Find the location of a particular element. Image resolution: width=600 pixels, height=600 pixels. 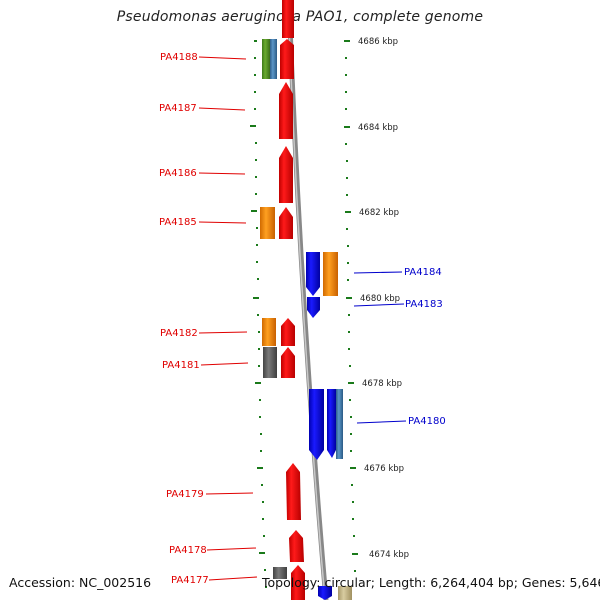

gene-arrow-PA4180-b is located at coordinates (331, 423).